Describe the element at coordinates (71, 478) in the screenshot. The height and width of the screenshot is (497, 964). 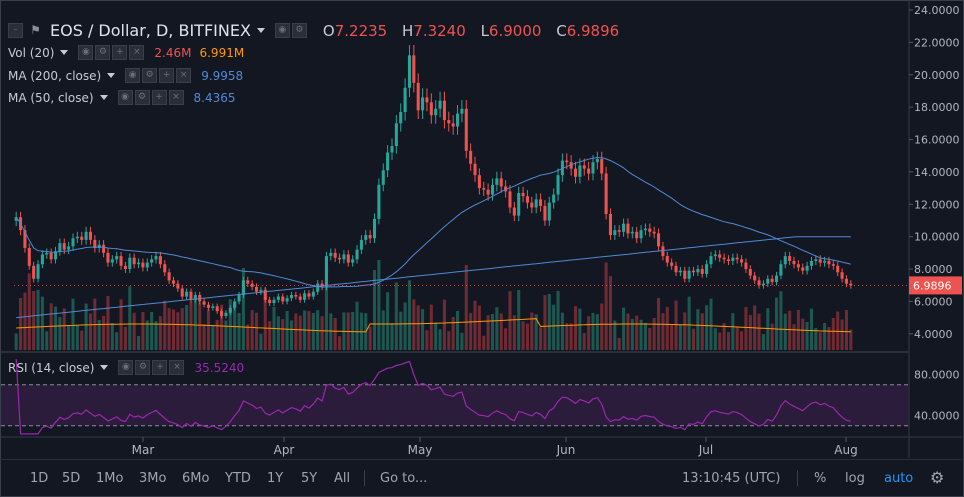
I see `timeframe-5d: 5D` at that location.